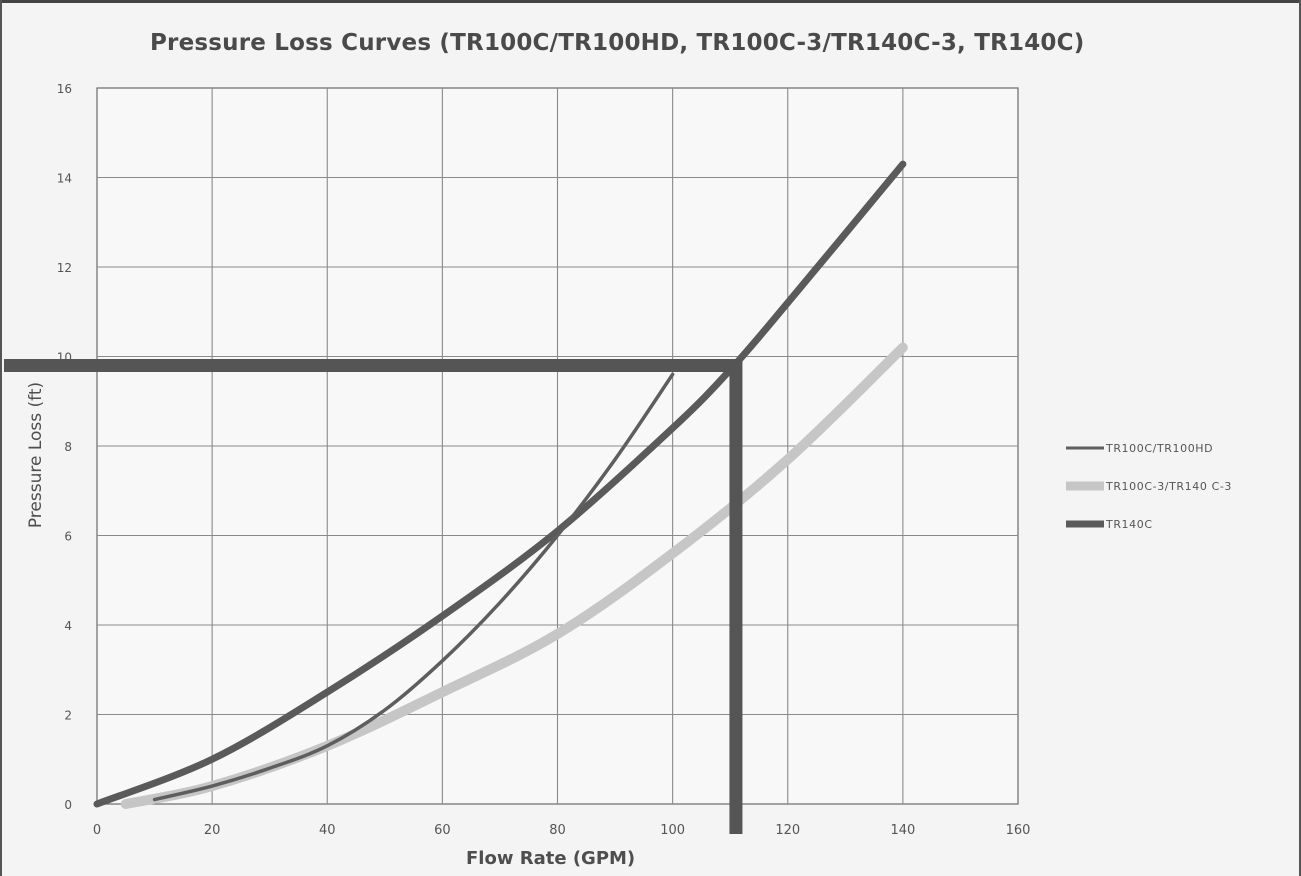  What do you see at coordinates (1159, 448) in the screenshot?
I see `legend-label-0: TR100C/TR100HD` at bounding box center [1159, 448].